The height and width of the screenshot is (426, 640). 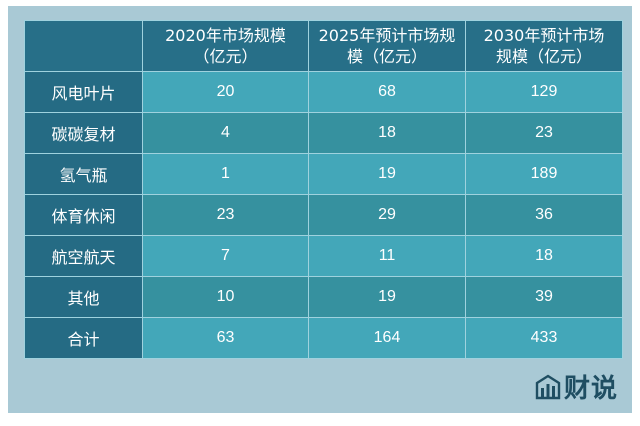 What do you see at coordinates (543, 56) in the screenshot?
I see `header-2030-line2: 规模（亿元）` at bounding box center [543, 56].